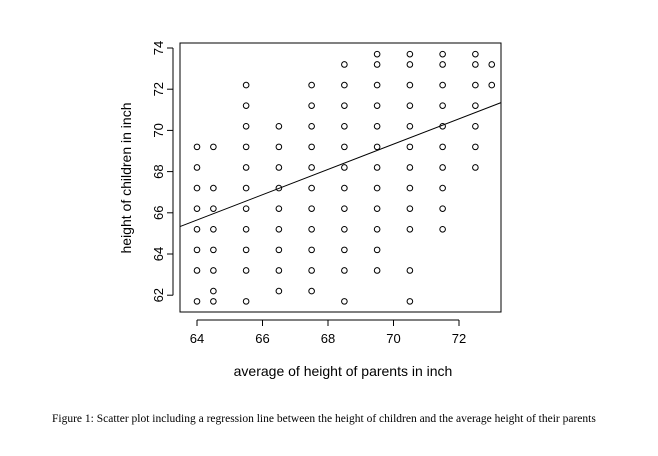  I want to click on regression-line, so click(340, 165).